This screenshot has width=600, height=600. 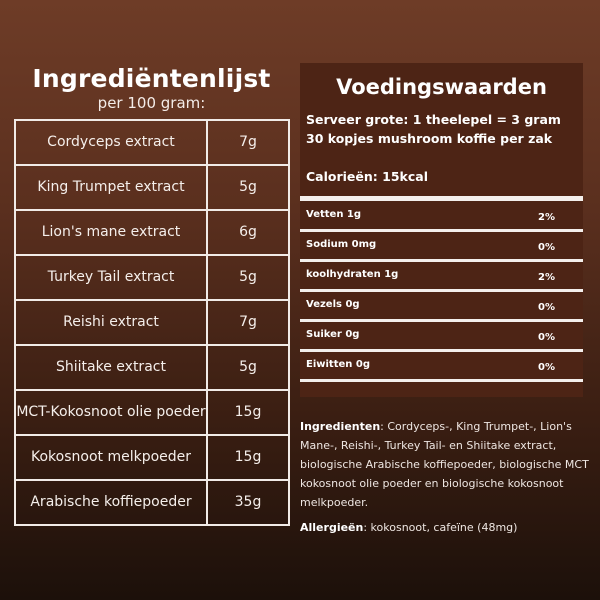 I want to click on ingredients-label: Ingredienten, so click(x=340, y=426).